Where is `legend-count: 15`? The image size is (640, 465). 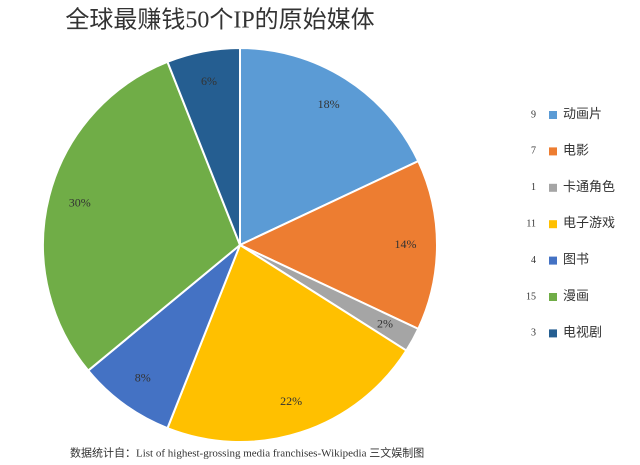
legend-count: 15 is located at coordinates (531, 296).